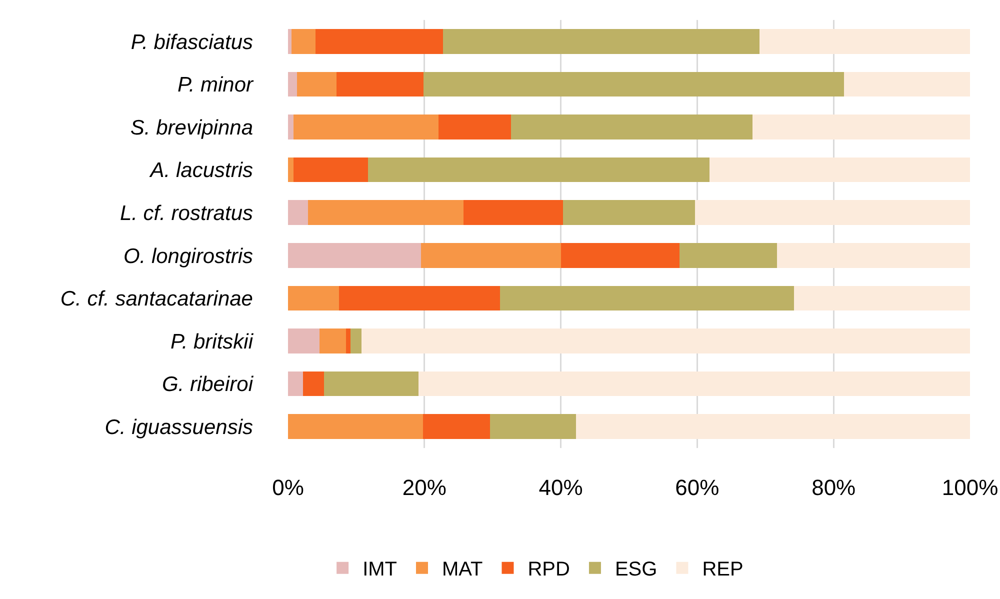 The image size is (1000, 599). Describe the element at coordinates (188, 256) in the screenshot. I see `y-tick-label: O. longirostris` at that location.